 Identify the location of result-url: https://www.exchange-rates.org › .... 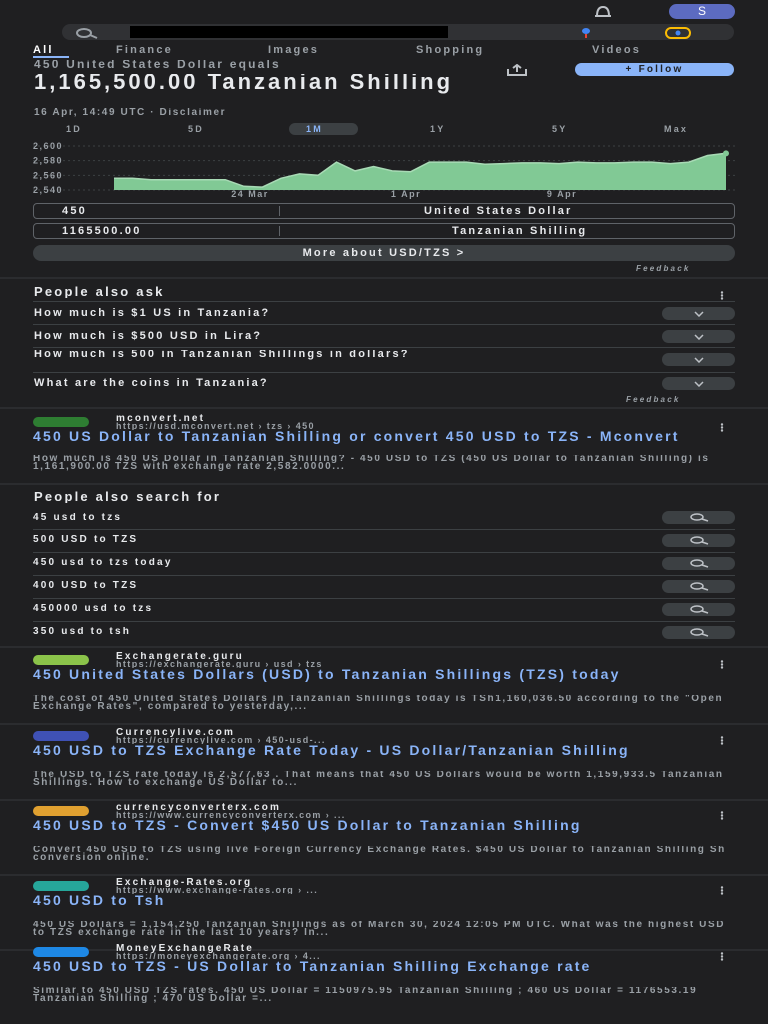
(217, 890).